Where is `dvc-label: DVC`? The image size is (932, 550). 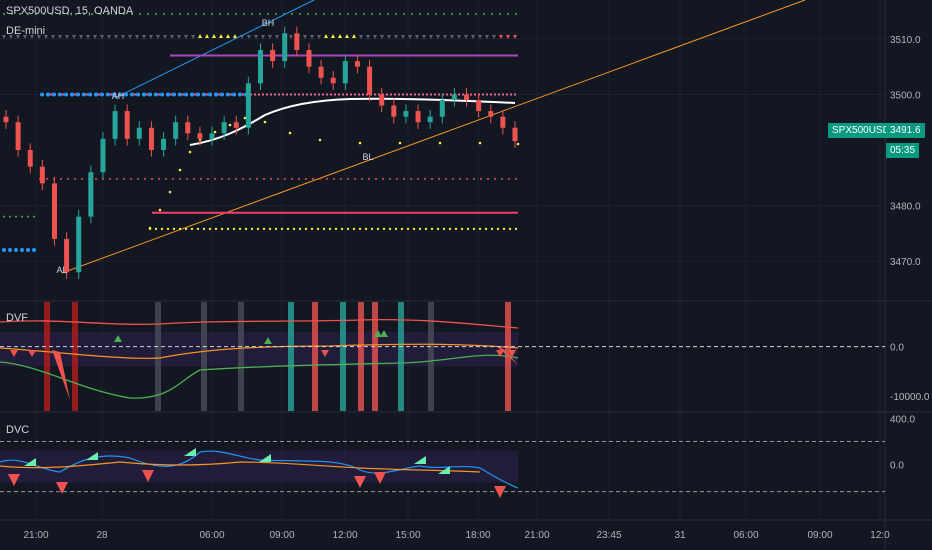
dvc-label: DVC is located at coordinates (18, 430).